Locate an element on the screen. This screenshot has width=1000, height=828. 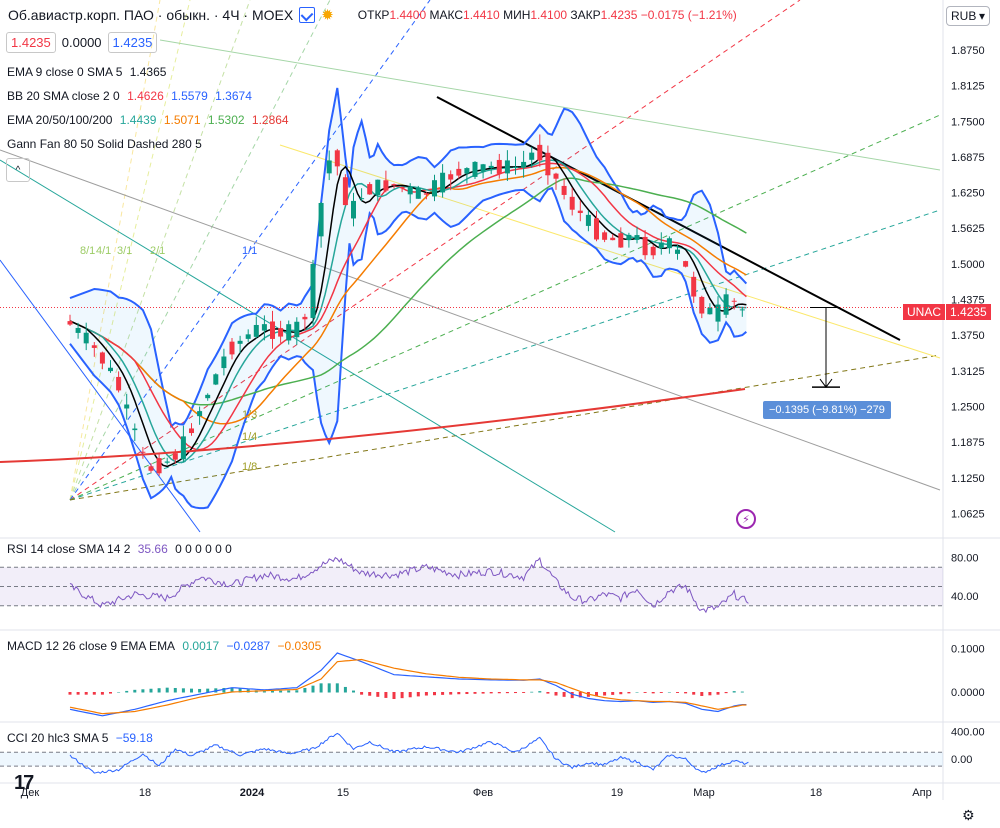
lightning-icon: ⚡ is located at coordinates (746, 519).